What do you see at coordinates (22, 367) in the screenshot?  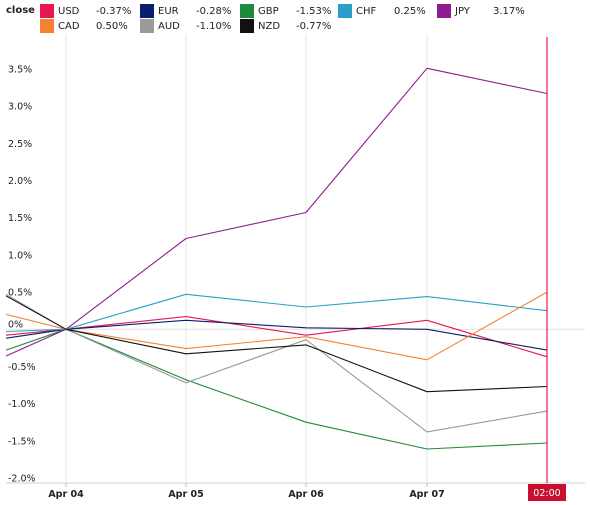 I see `y-tick-label: -0.5%` at bounding box center [22, 367].